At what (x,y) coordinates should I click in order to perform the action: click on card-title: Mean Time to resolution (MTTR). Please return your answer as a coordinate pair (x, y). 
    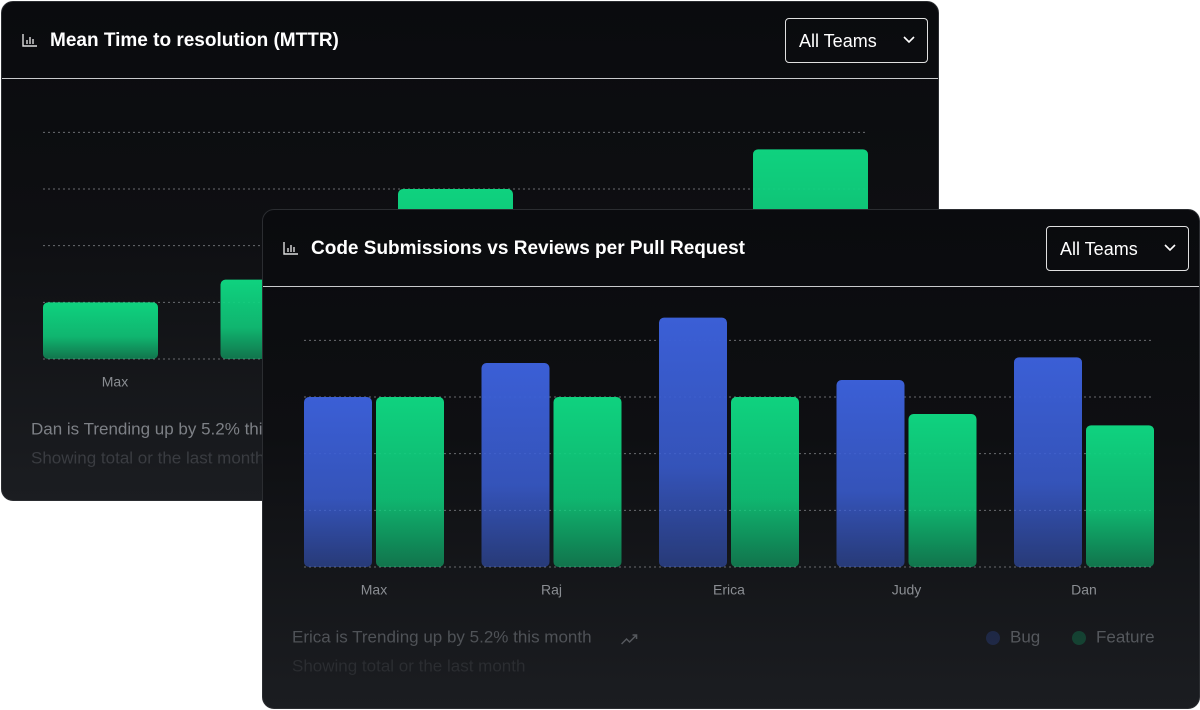
    Looking at the image, I should click on (194, 40).